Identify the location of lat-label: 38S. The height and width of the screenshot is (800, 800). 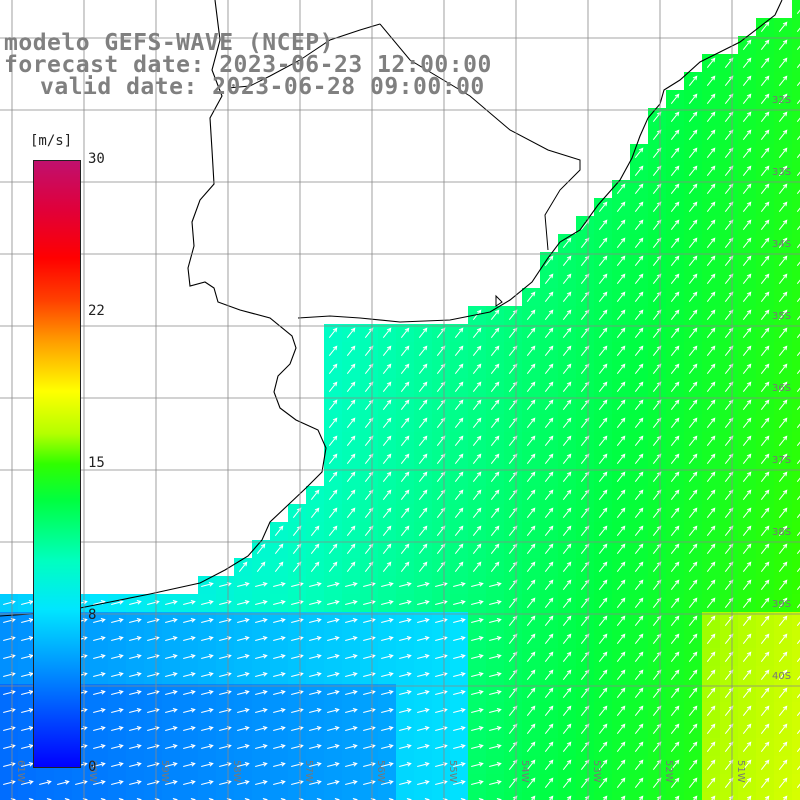
(781, 532).